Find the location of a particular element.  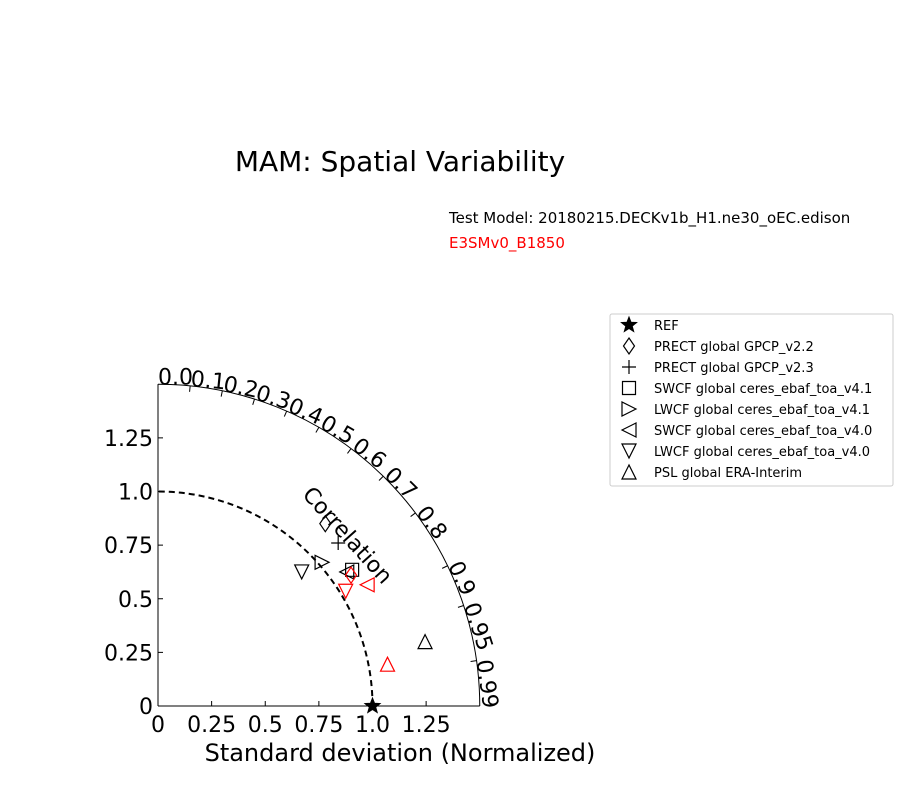

legend-marker-plus is located at coordinates (629, 367).